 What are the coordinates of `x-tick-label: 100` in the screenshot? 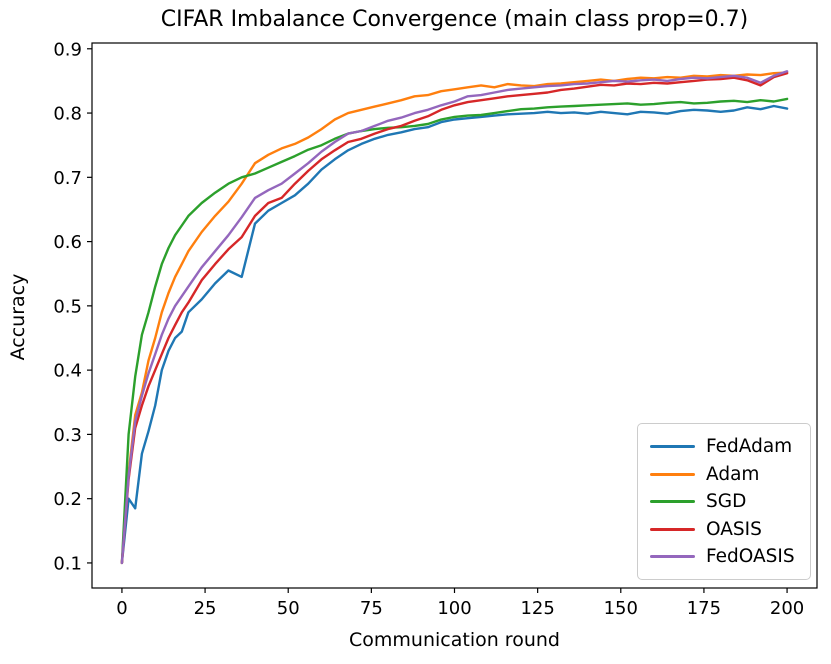 It's located at (454, 608).